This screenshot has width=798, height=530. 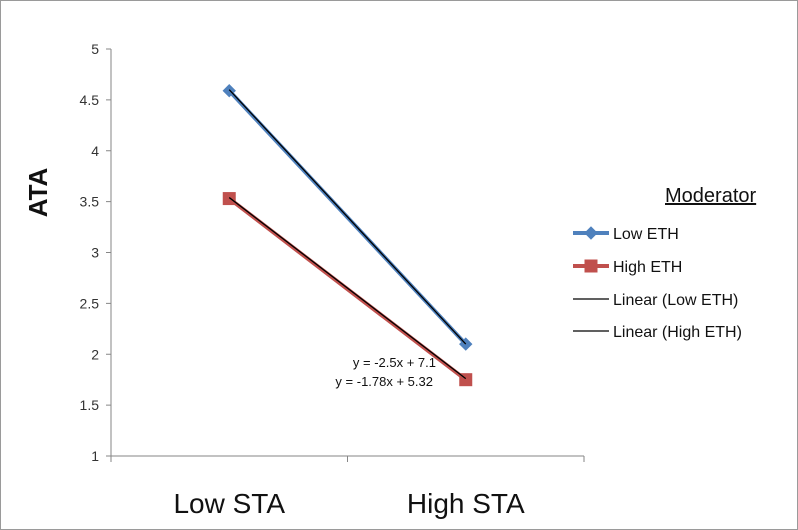 I want to click on y-tick-label: 4.5, so click(x=90, y=100).